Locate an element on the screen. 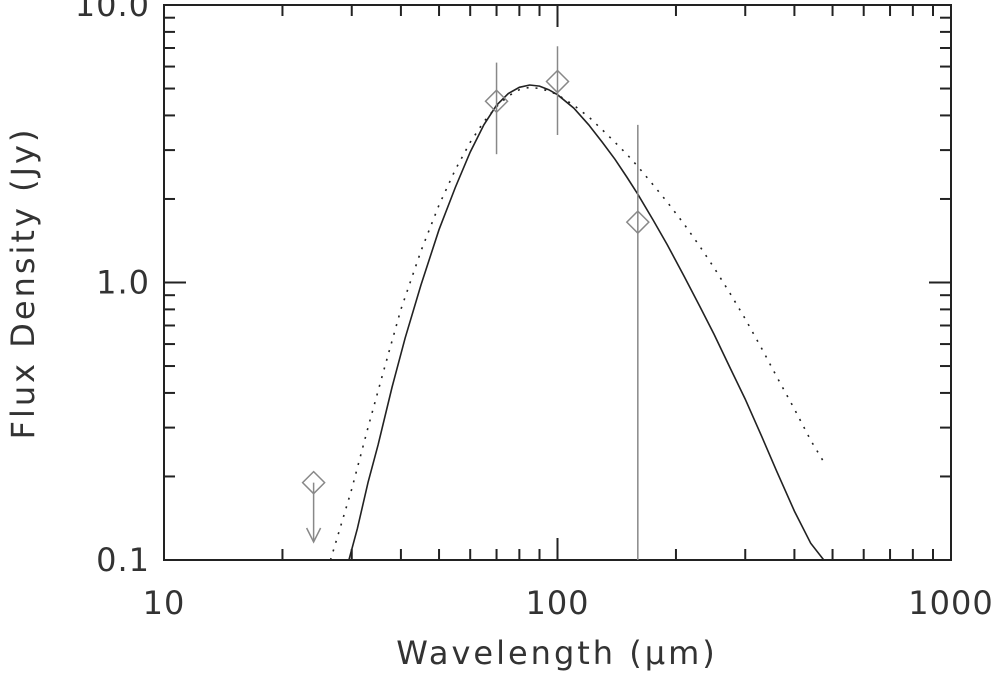 Image resolution: width=1000 pixels, height=677 pixels. x-tick-labels: 10 100 1000 is located at coordinates (568, 603).